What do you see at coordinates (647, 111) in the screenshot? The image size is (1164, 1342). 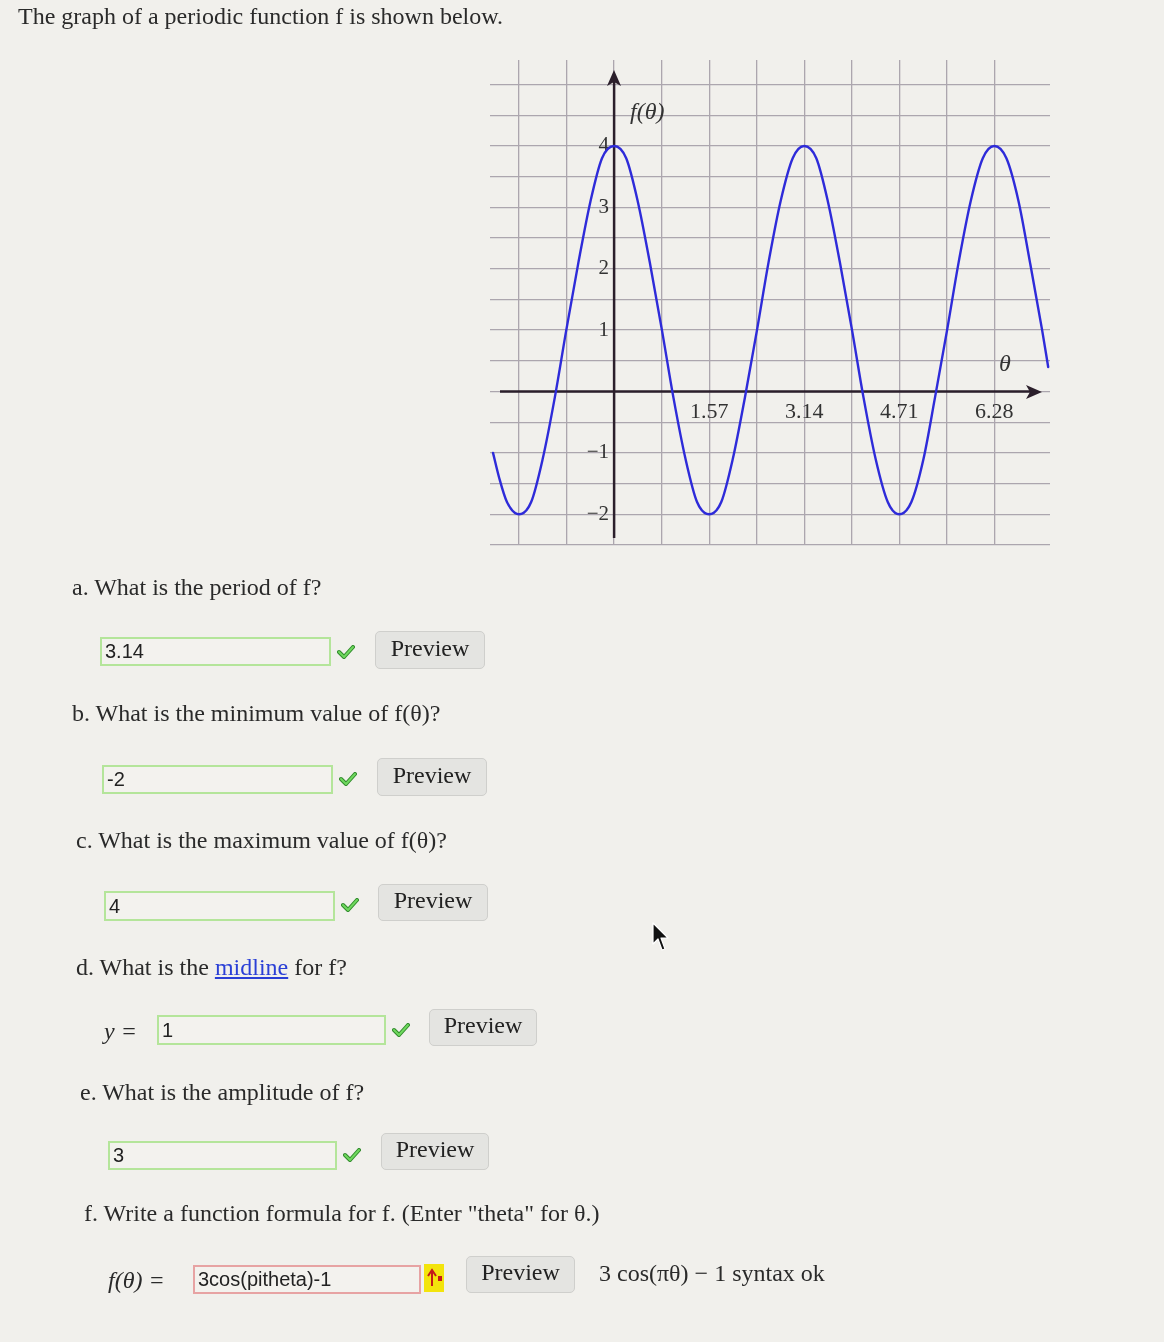 I see `y-axis-title: f(θ)` at bounding box center [647, 111].